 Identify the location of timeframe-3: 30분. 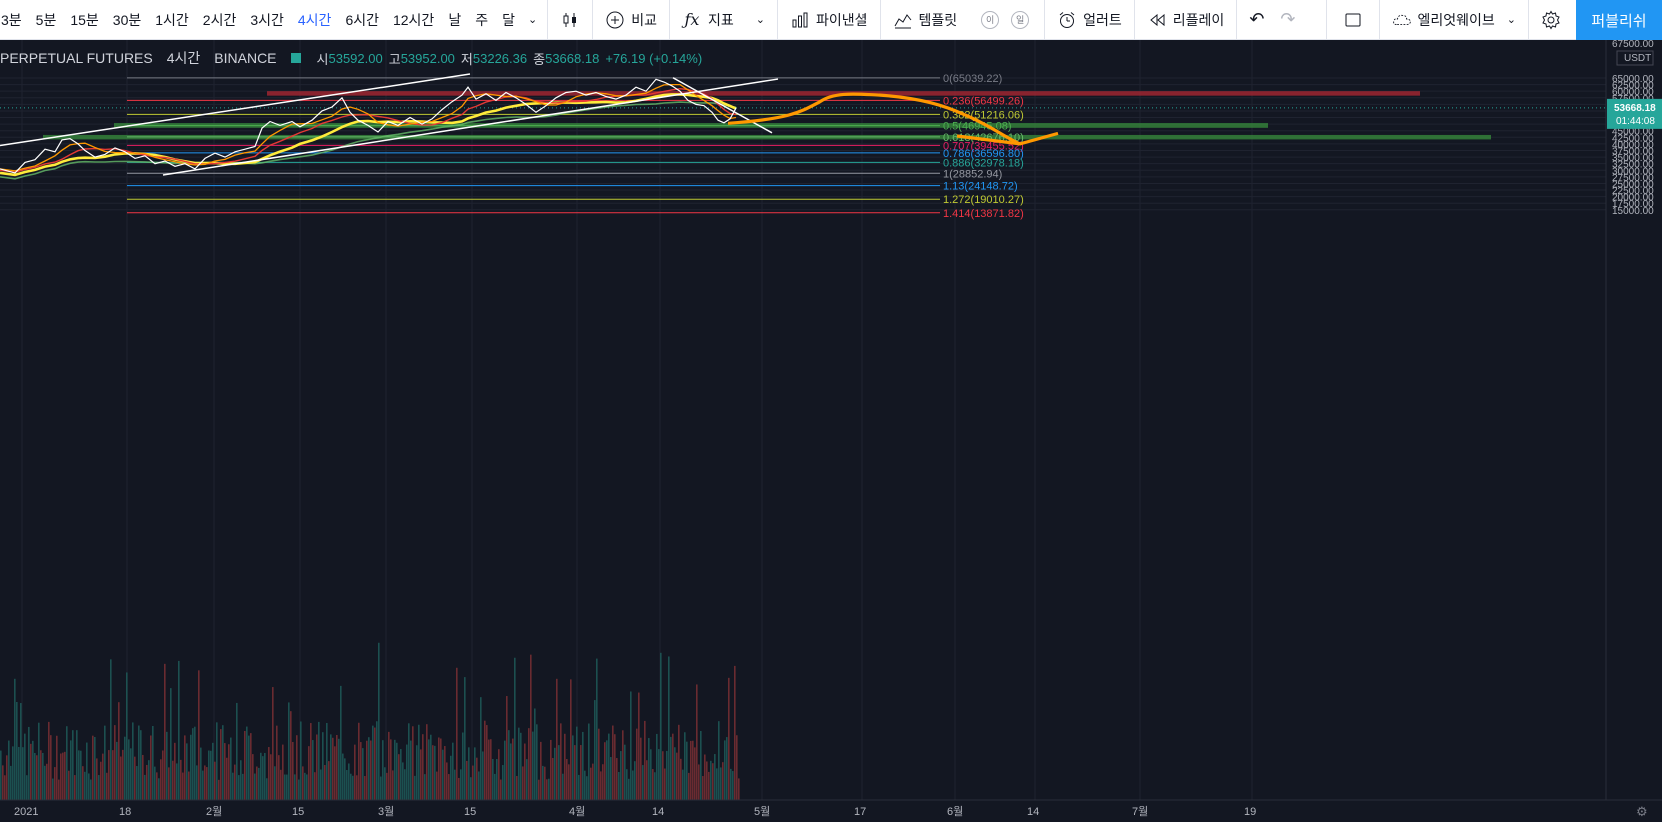
(127, 19).